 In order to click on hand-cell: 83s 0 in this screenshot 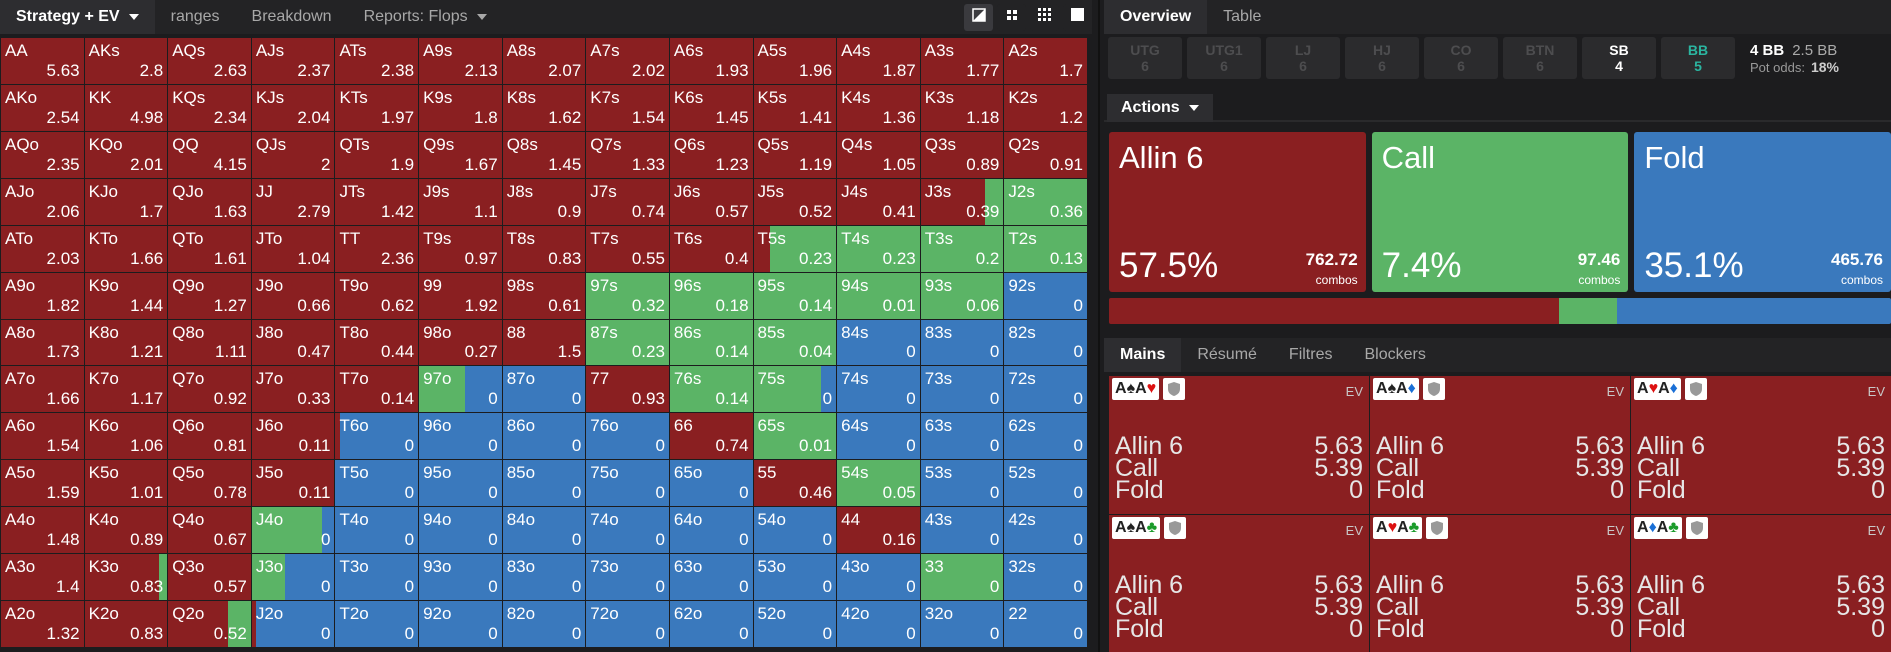, I will do `click(962, 342)`.